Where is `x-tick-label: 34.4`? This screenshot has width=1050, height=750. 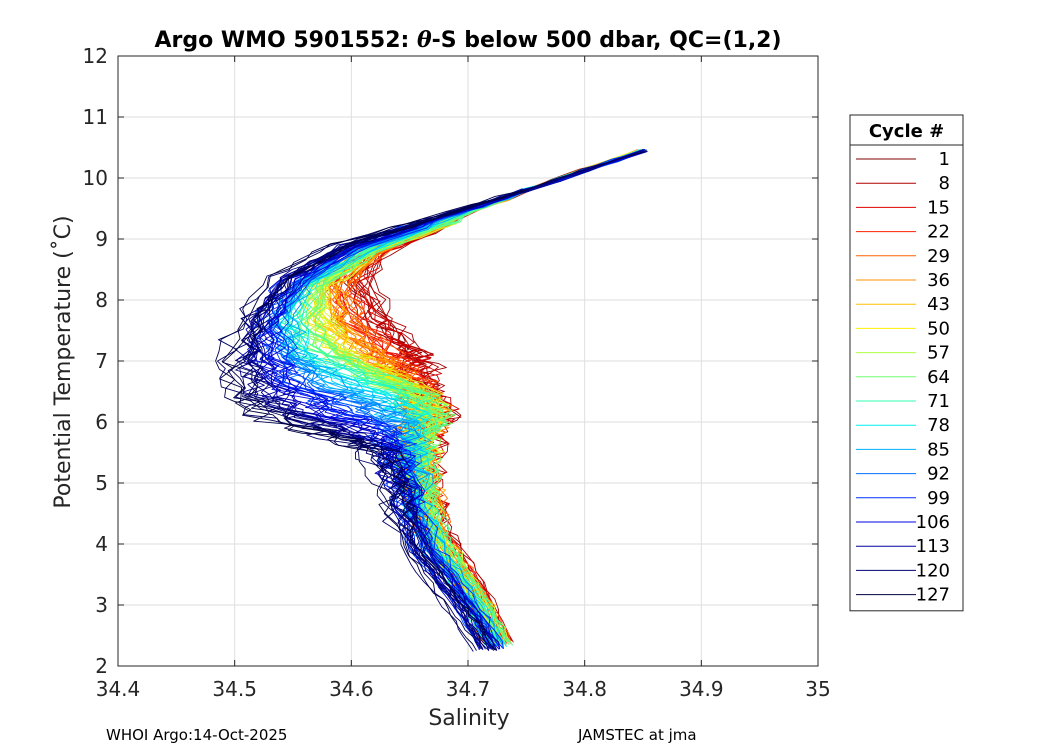 x-tick-label: 34.4 is located at coordinates (118, 689).